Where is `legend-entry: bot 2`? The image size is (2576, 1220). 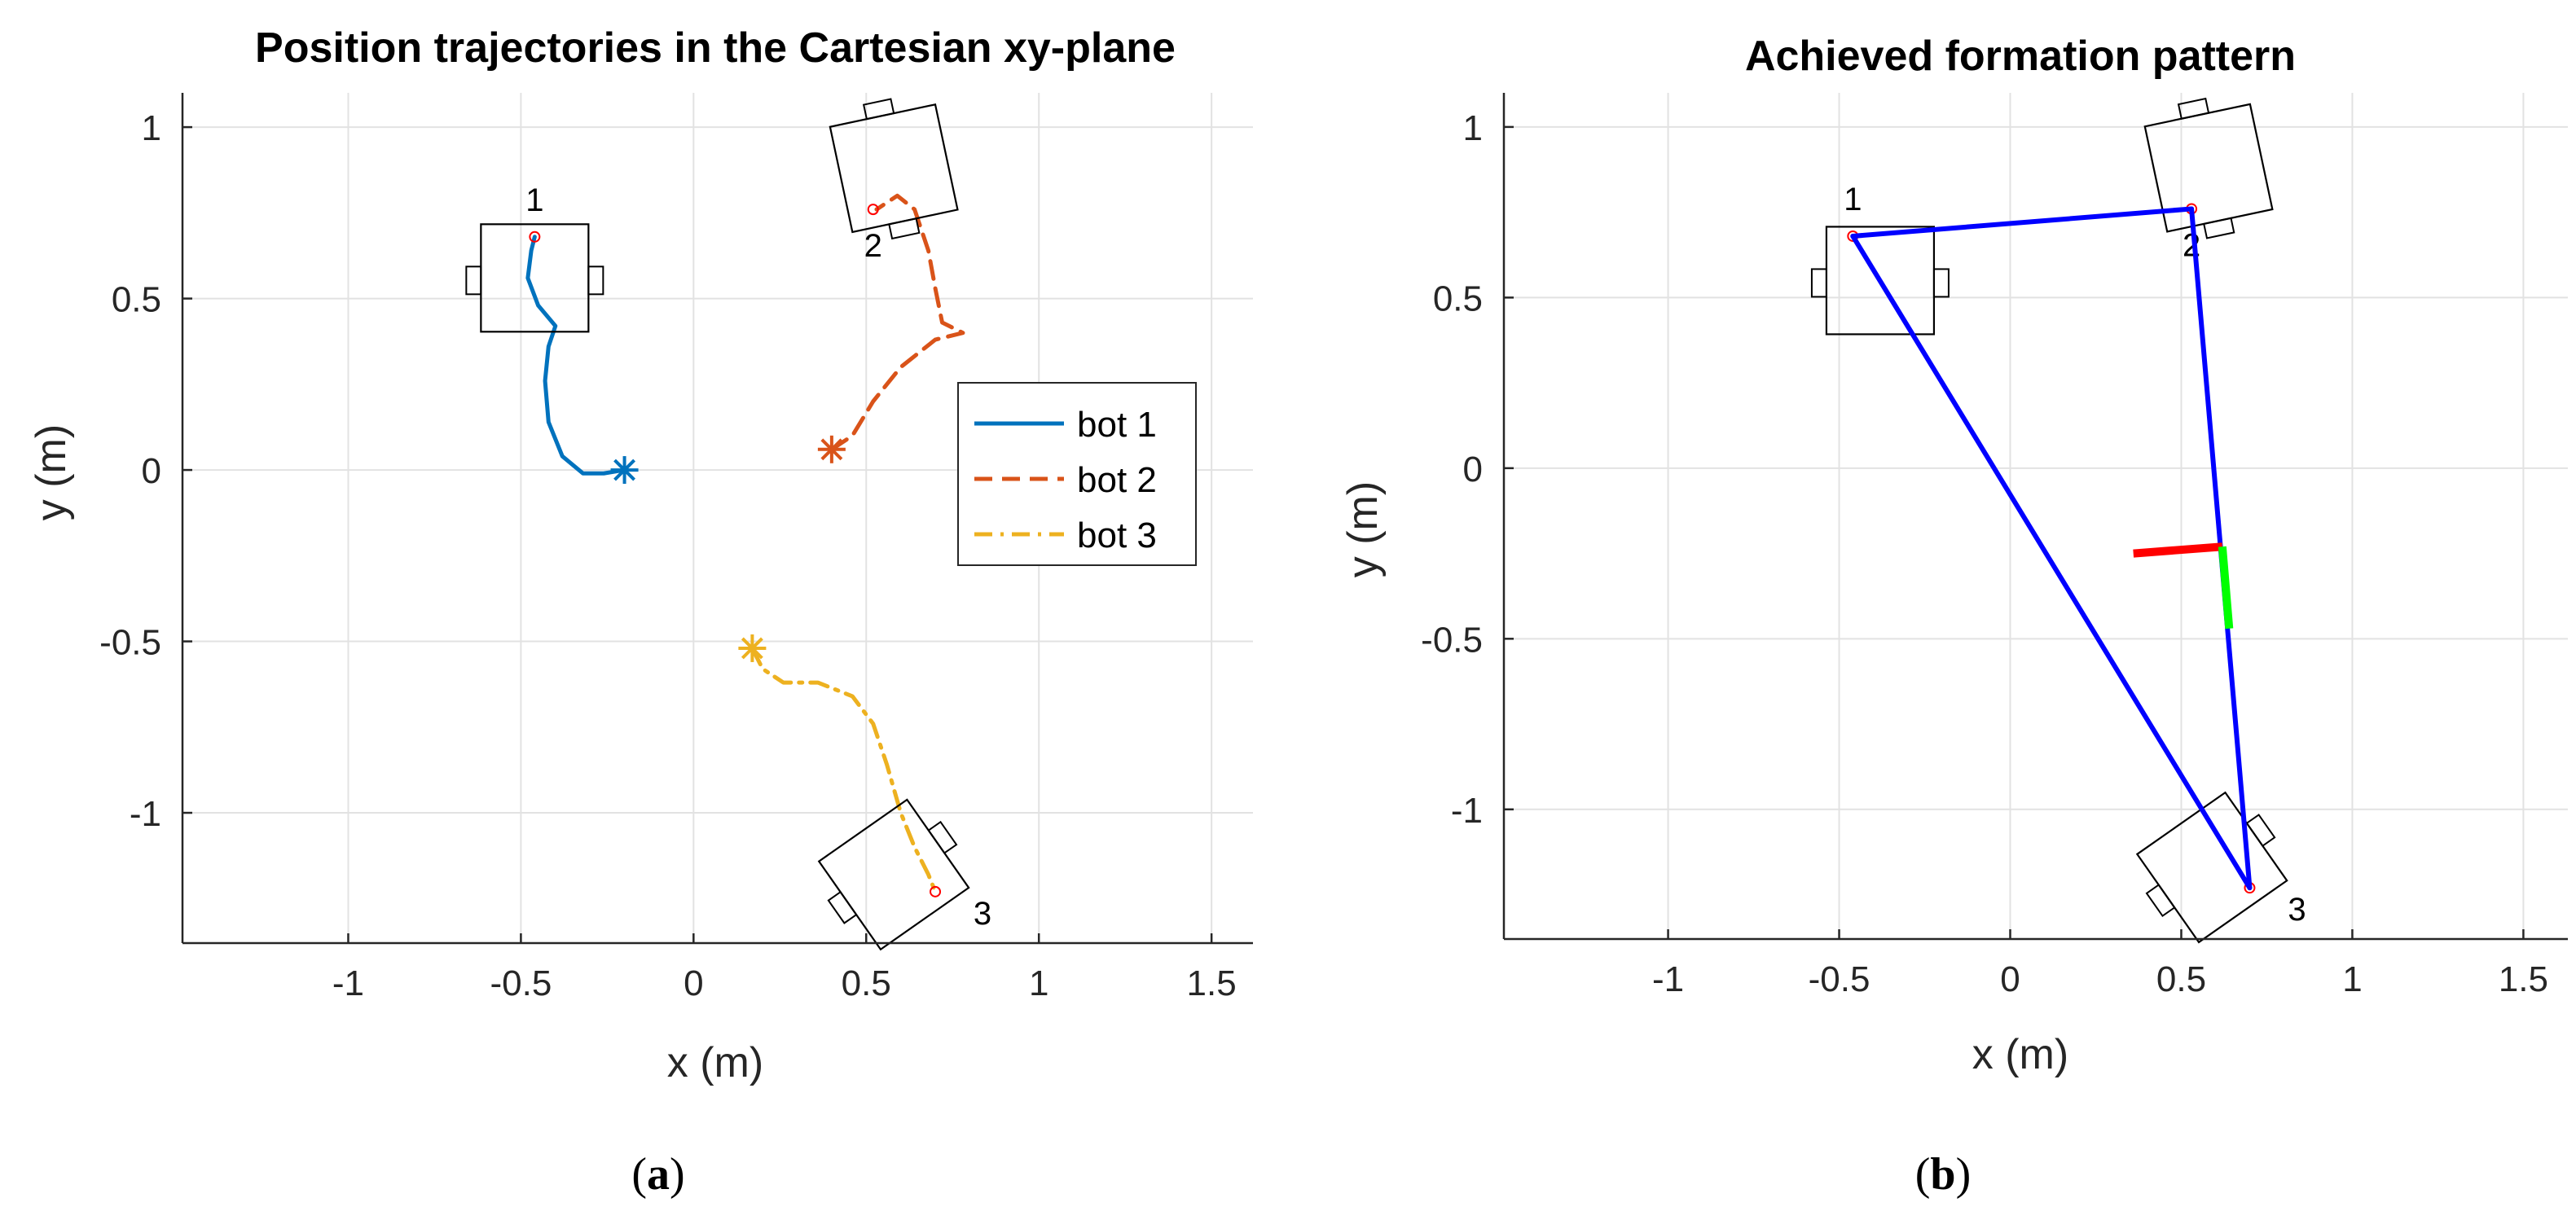 legend-entry: bot 2 is located at coordinates (1117, 480).